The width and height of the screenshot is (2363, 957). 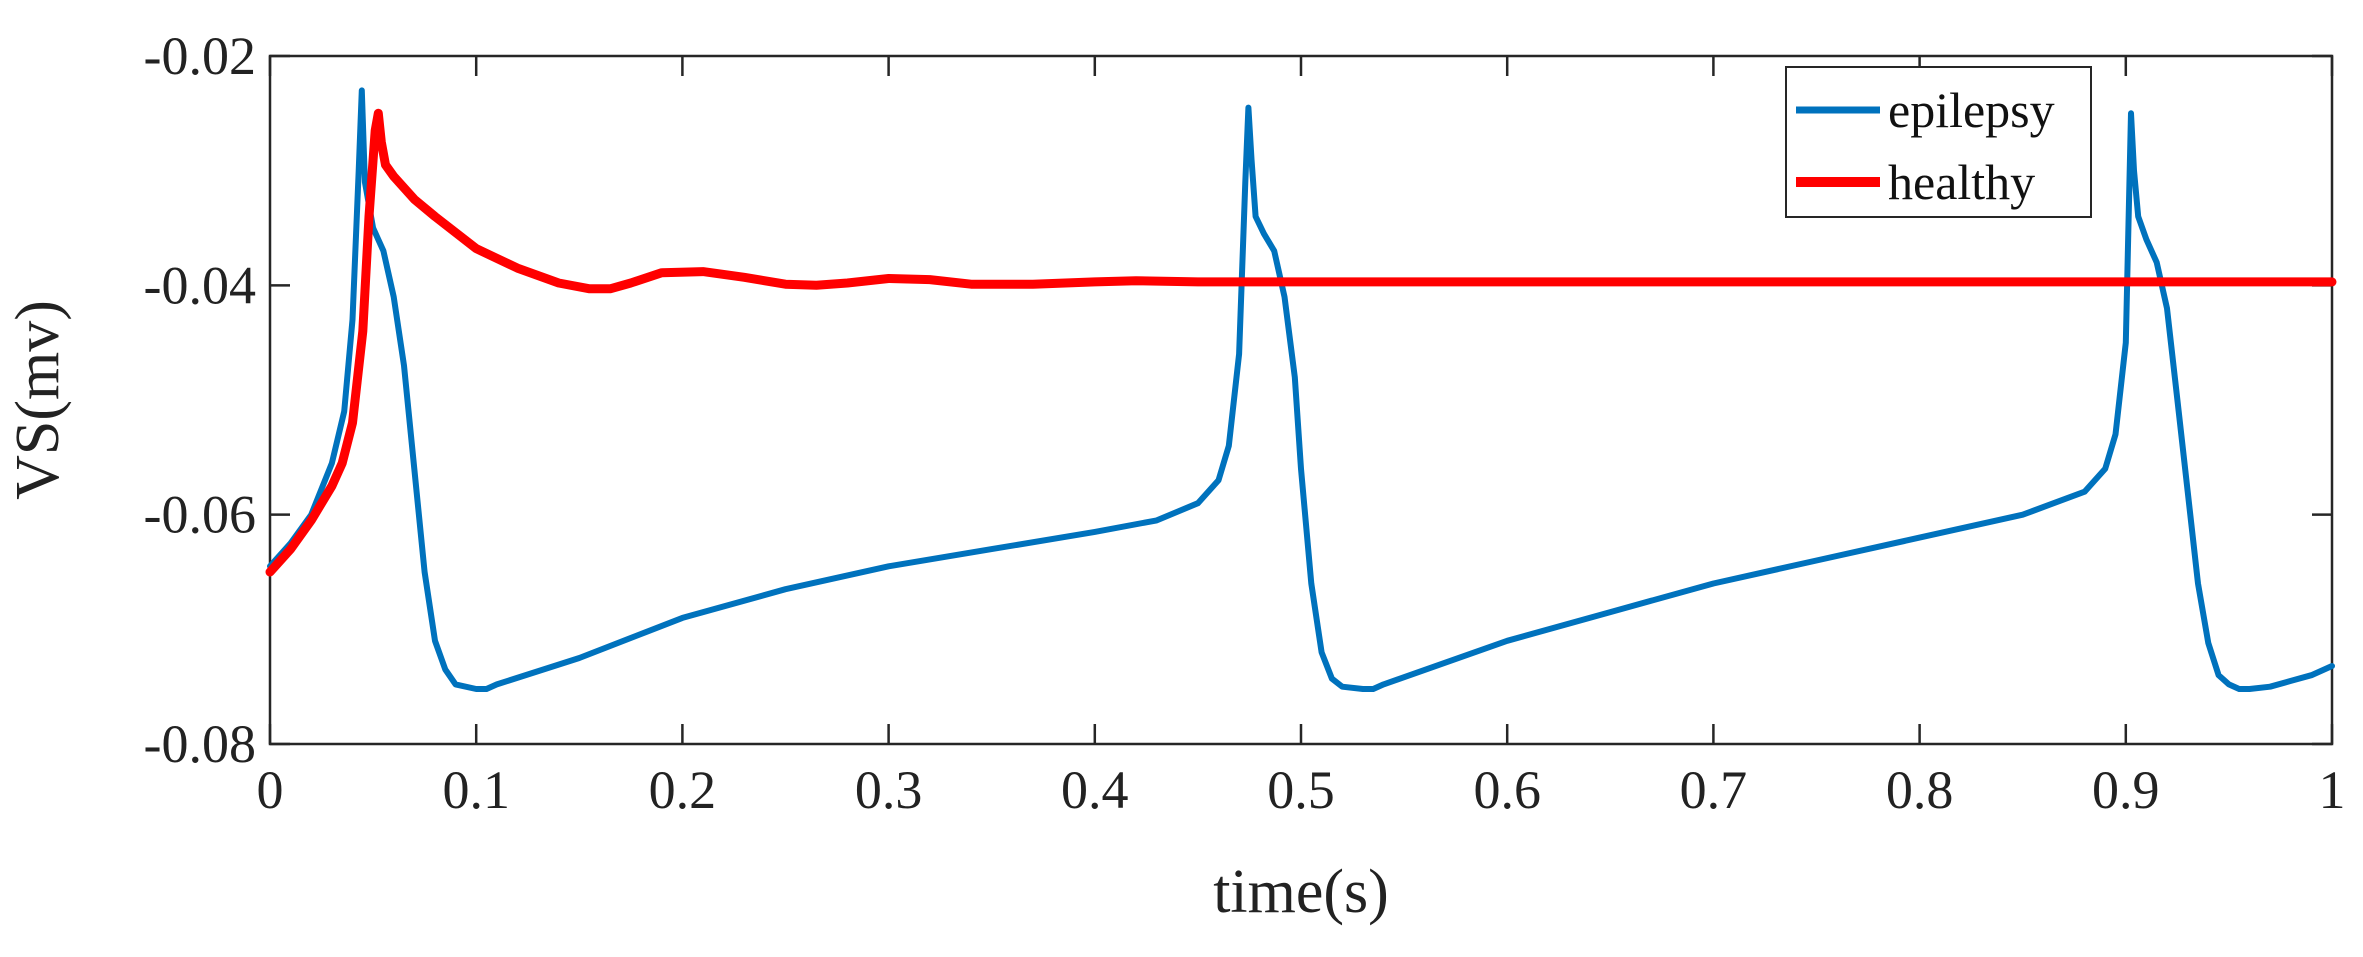 What do you see at coordinates (476, 790) in the screenshot?
I see `x-tick-label: 0.1` at bounding box center [476, 790].